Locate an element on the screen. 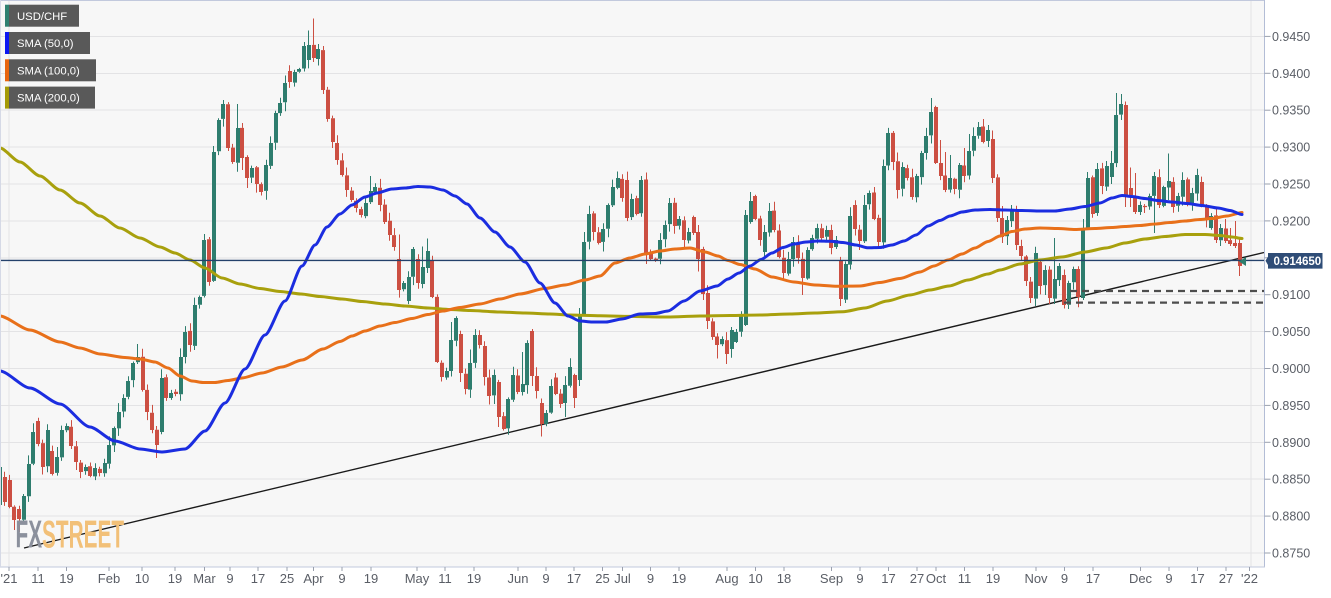 This screenshot has height=598, width=1331. svg-text: '21 is located at coordinates (9, 578).